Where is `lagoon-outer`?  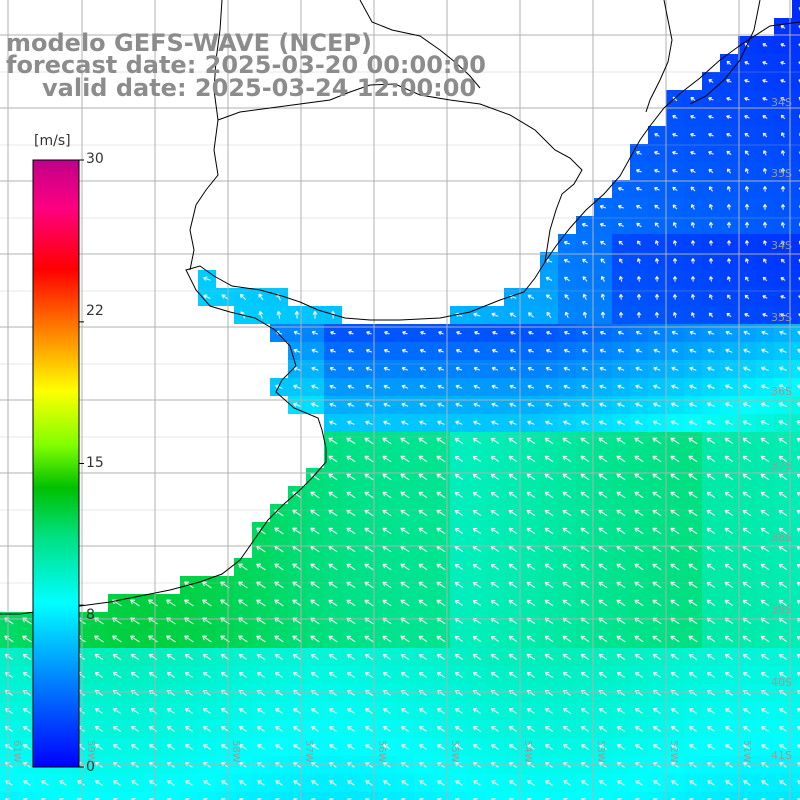
lagoon-outer is located at coordinates (725, 52).